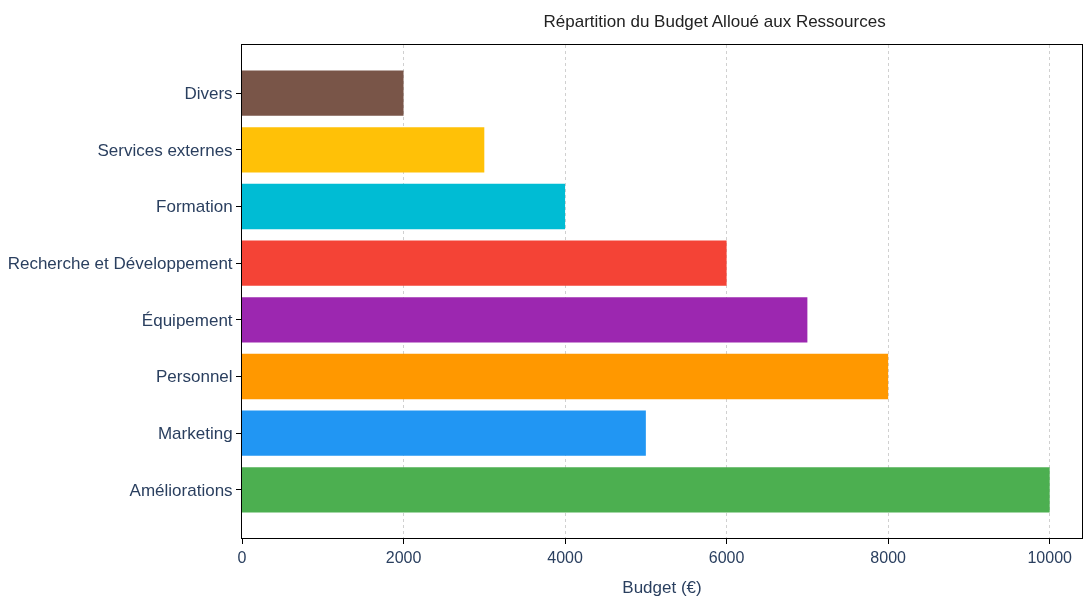 This screenshot has width=1091, height=601. What do you see at coordinates (403, 558) in the screenshot?
I see `x-tick-label: 2000` at bounding box center [403, 558].